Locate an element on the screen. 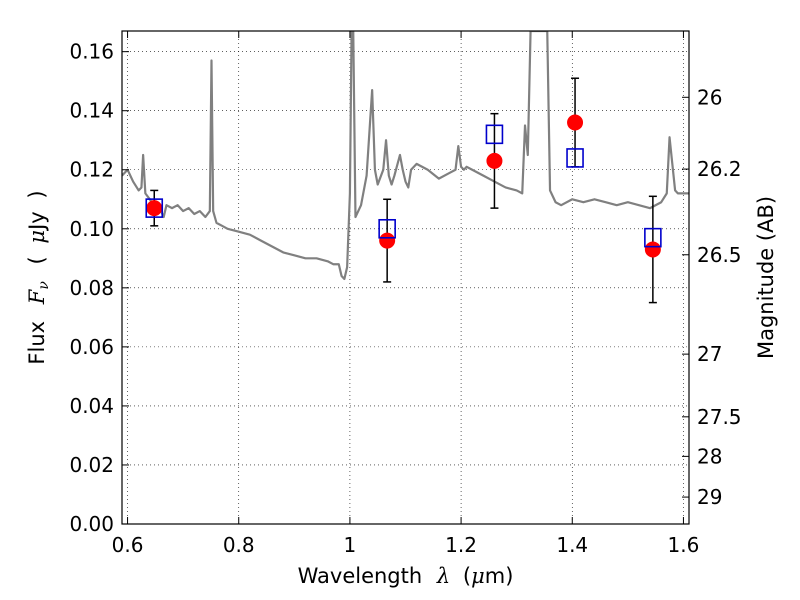 This screenshot has width=800, height=600. y-tick-label: 0.12 is located at coordinates (91, 170).